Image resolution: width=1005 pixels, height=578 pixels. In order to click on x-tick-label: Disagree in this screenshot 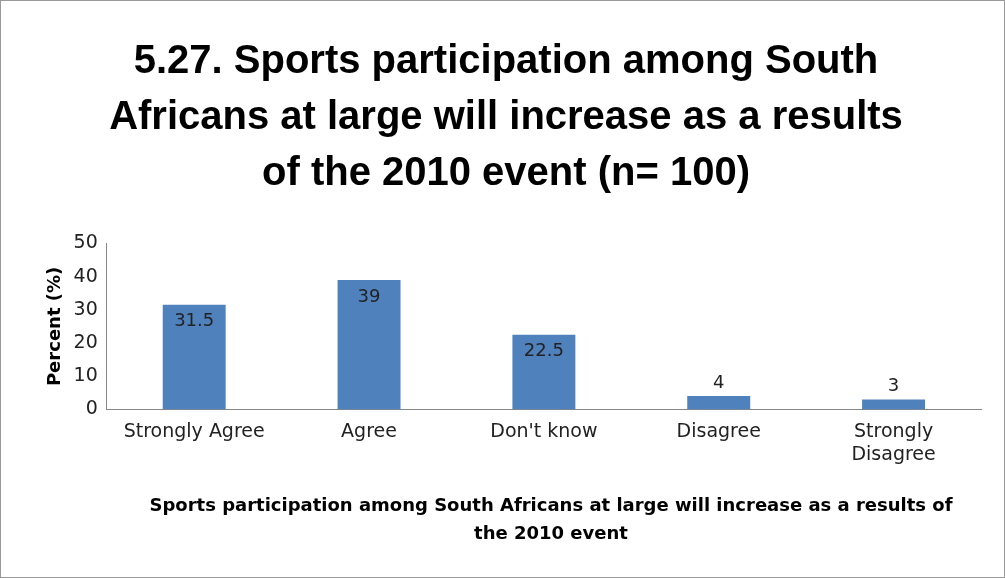, I will do `click(718, 429)`.